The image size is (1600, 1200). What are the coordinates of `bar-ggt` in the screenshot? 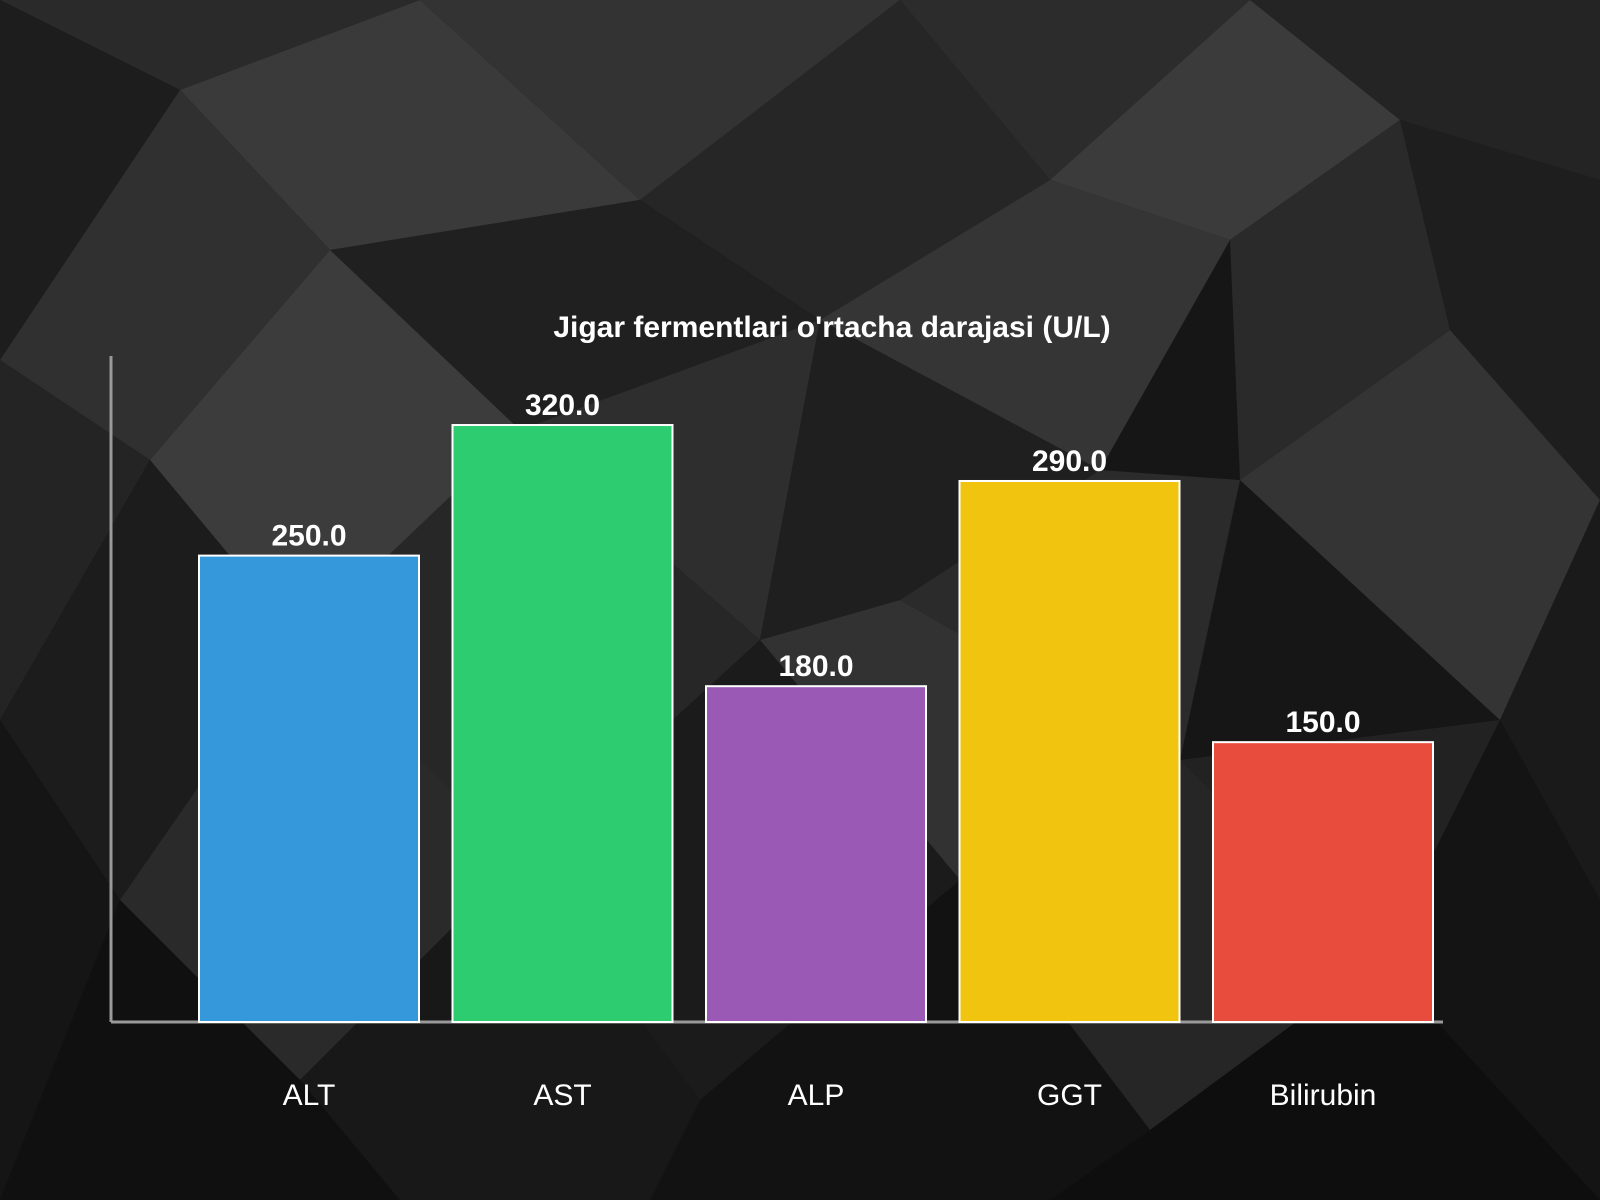 It's located at (1069, 751).